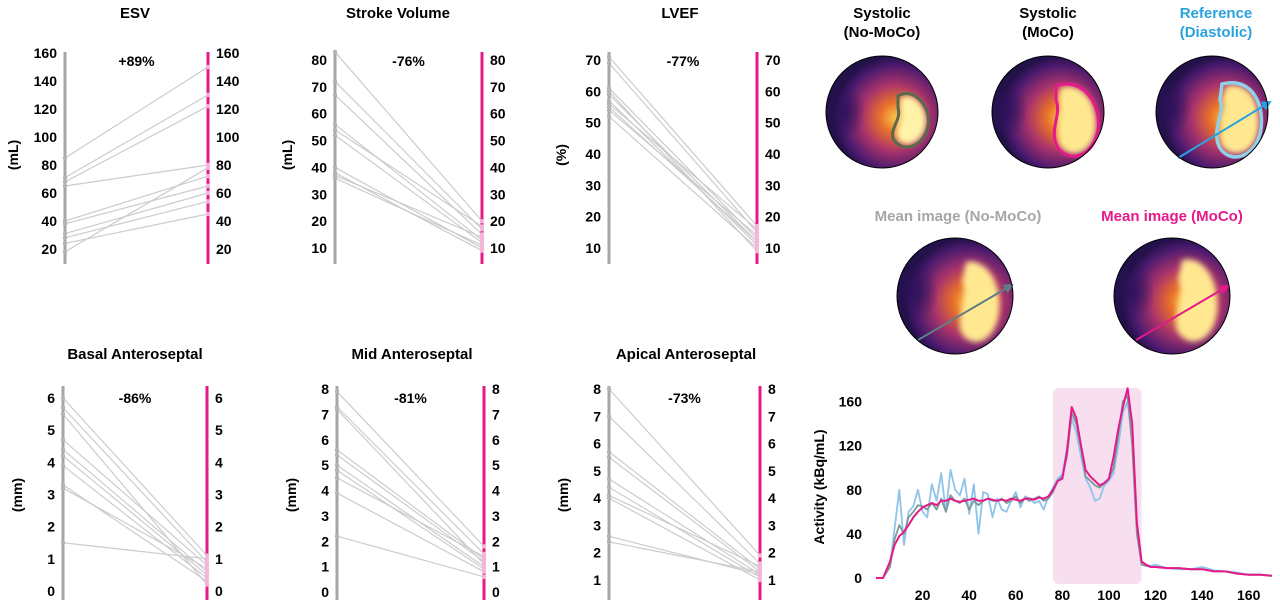  I want to click on panel-title: Basal Anteroseptal, so click(134, 354).